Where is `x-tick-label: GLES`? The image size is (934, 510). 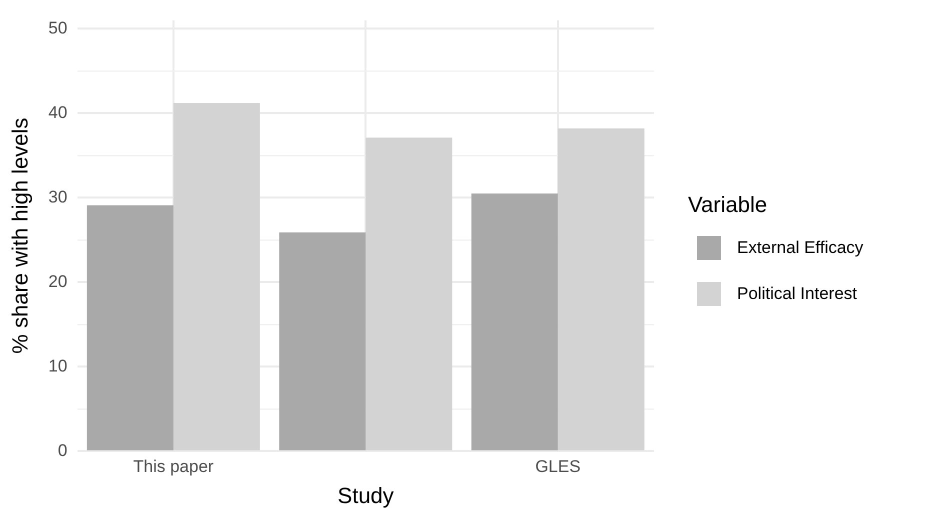
x-tick-label: GLES is located at coordinates (558, 466).